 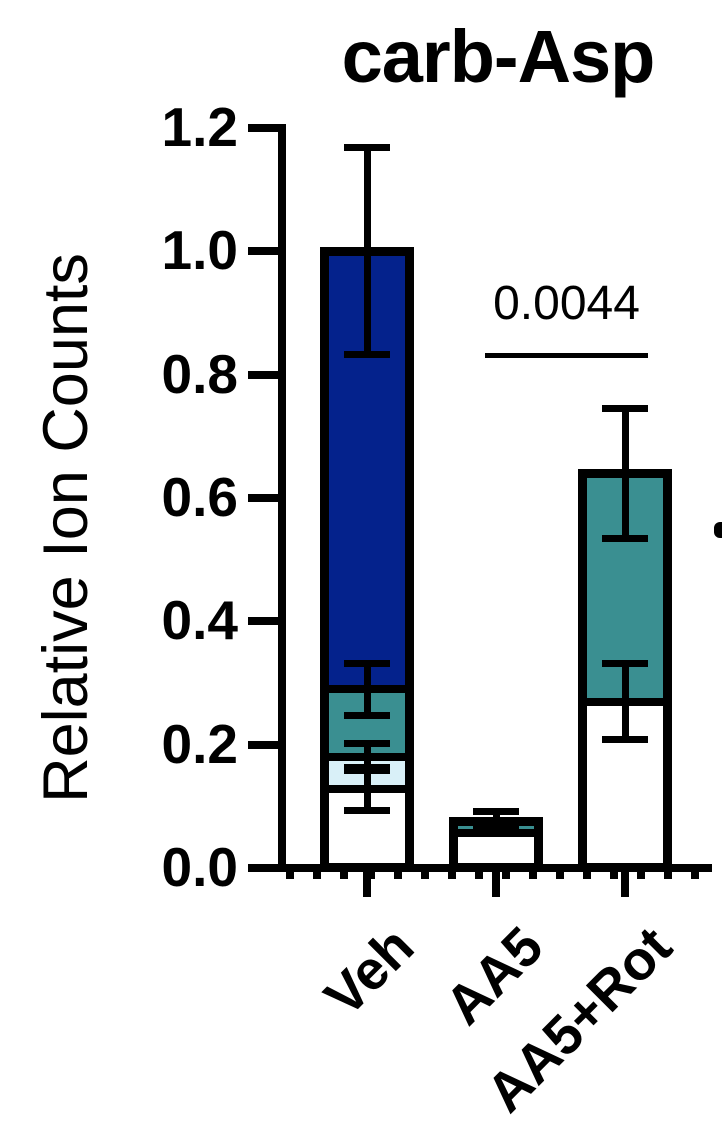 What do you see at coordinates (199, 743) in the screenshot?
I see `y-tick-label: 0.2` at bounding box center [199, 743].